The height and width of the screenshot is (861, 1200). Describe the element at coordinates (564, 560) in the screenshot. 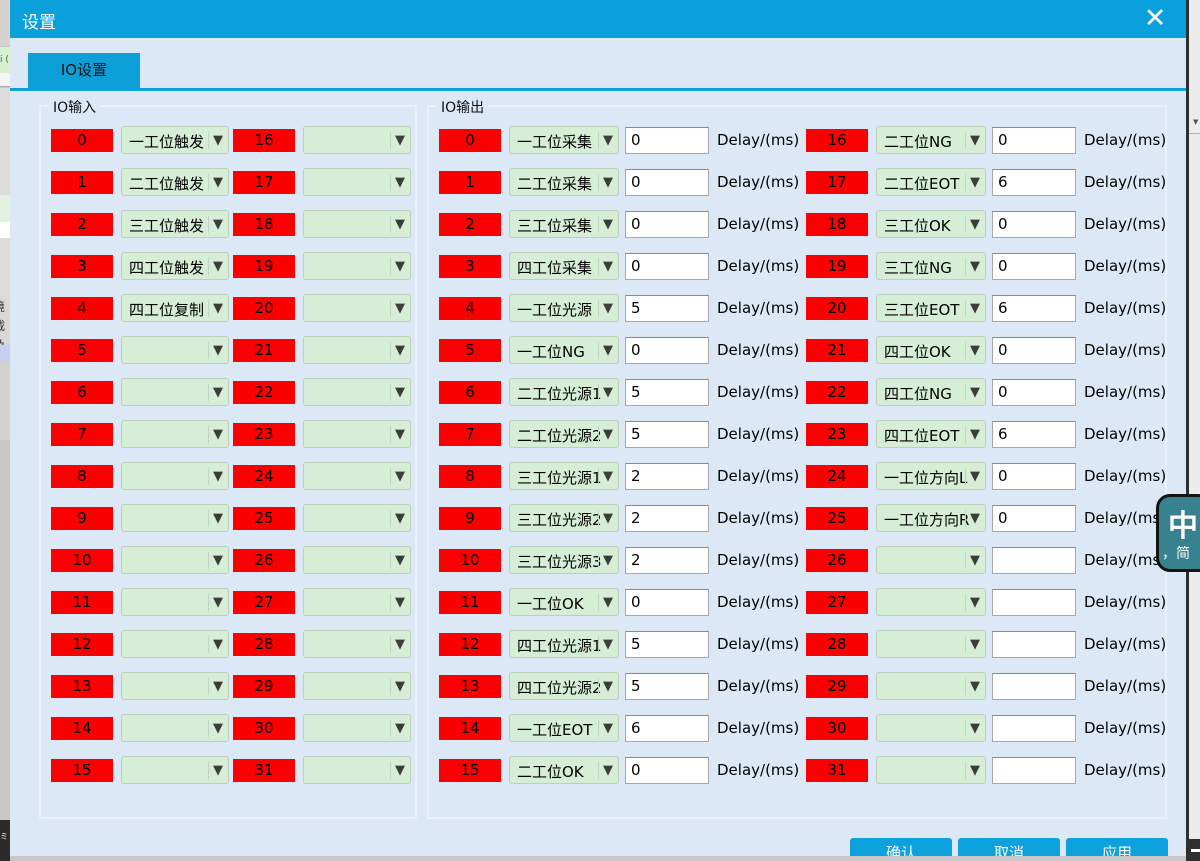

I see `io-output-signal-select: 三工位光源3 ▼` at that location.